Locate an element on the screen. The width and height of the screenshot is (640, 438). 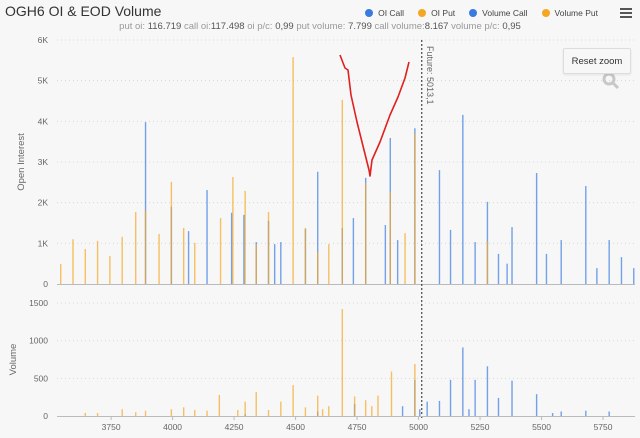
put-volume-value: 7.799 is located at coordinates (360, 26).